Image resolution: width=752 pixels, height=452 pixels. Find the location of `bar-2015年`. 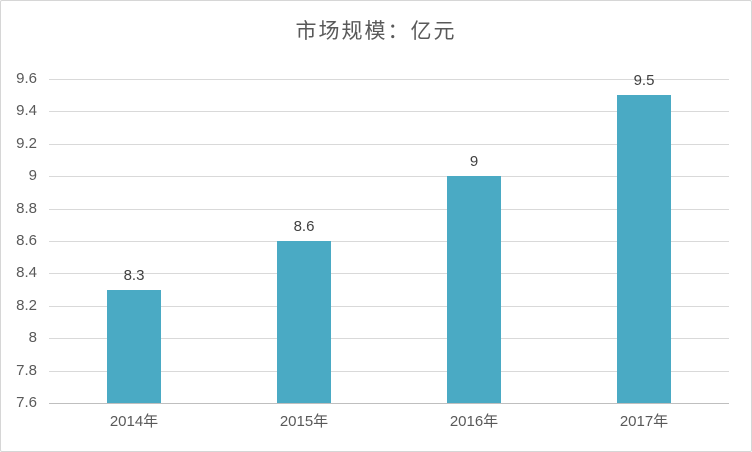

bar-2015年 is located at coordinates (304, 322).